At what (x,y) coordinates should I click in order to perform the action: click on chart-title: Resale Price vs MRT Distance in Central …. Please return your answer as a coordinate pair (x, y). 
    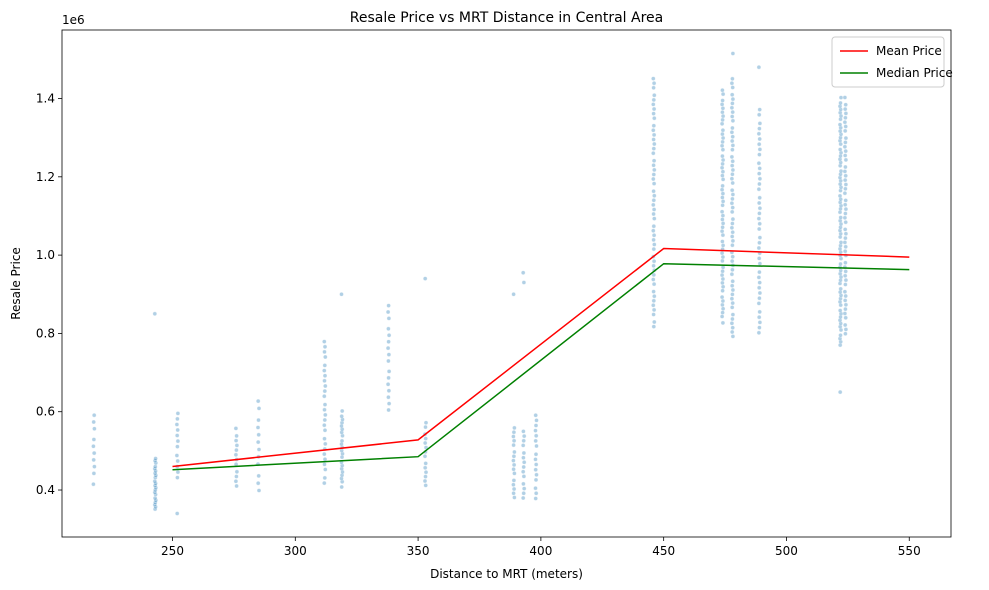
    Looking at the image, I should click on (506, 18).